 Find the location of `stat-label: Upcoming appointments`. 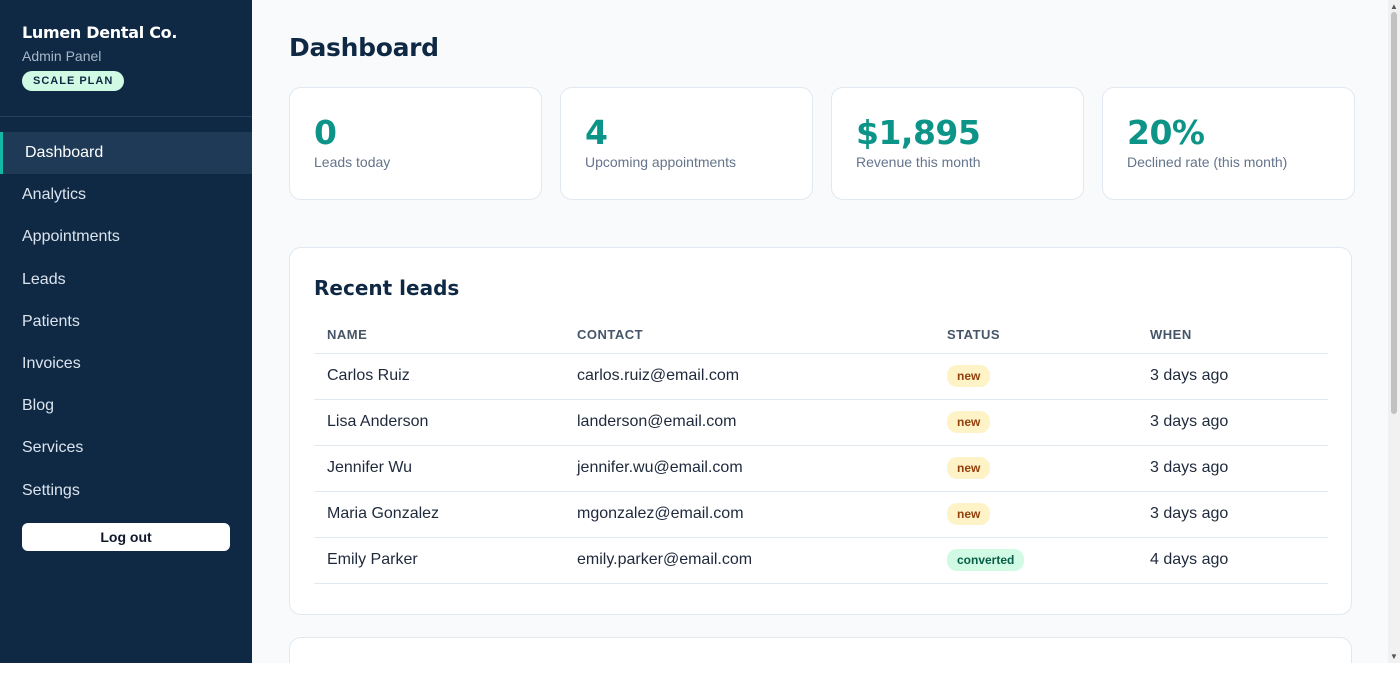

stat-label: Upcoming appointments is located at coordinates (660, 162).